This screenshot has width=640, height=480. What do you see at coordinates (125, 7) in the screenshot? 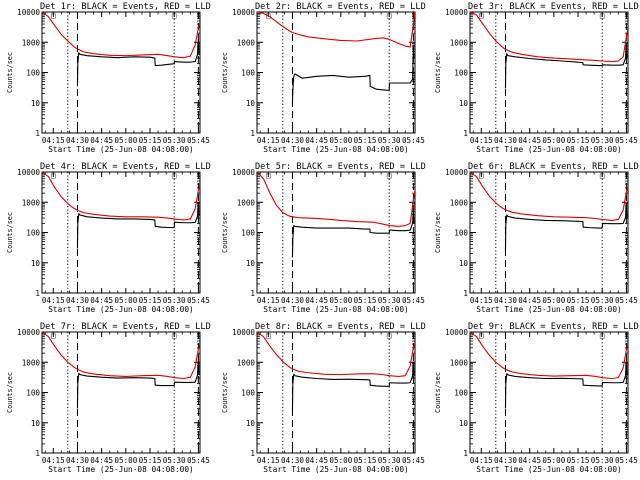
I see `panel-title: Det 1r: BLACK = Events, RED = LLD` at bounding box center [125, 7].